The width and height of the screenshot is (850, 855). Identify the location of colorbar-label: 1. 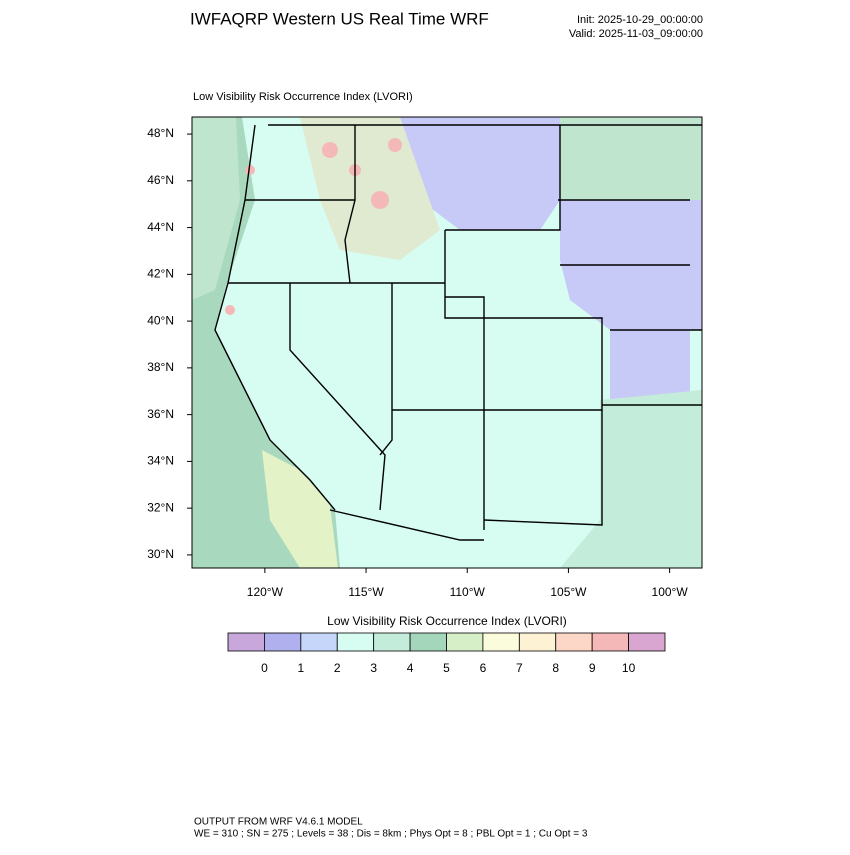
(300, 668).